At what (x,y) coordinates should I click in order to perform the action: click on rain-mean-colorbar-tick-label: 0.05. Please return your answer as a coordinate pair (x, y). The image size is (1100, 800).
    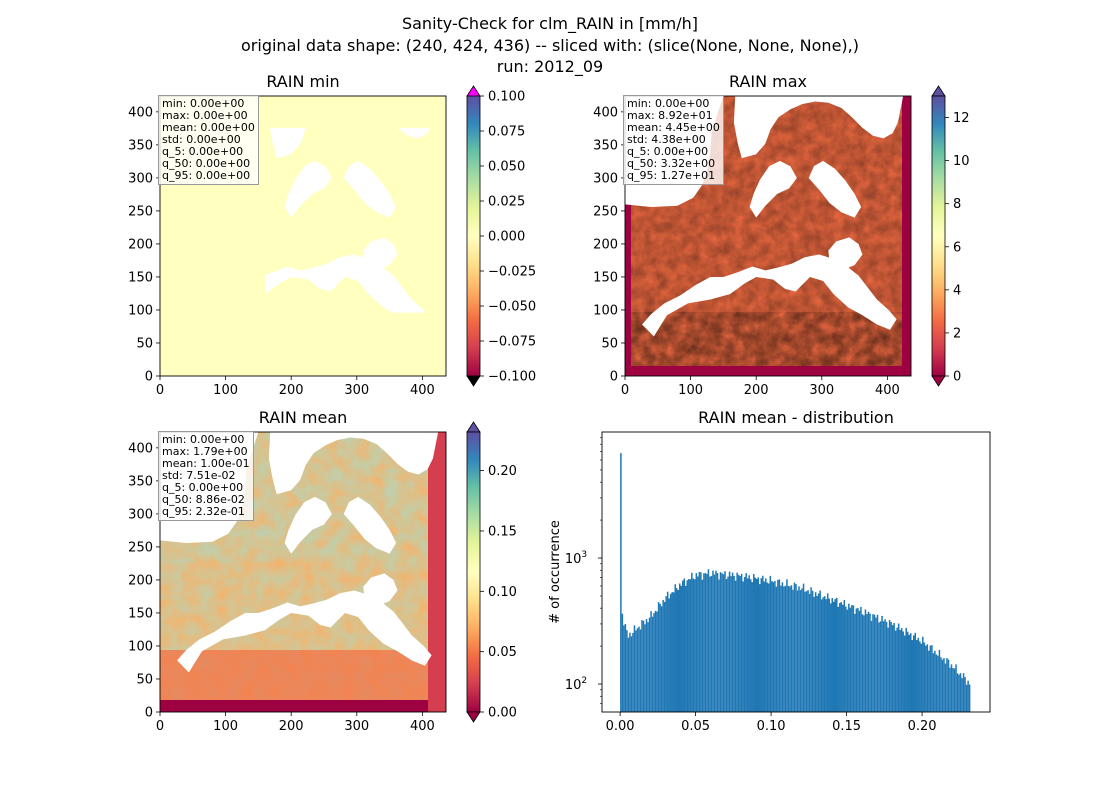
    Looking at the image, I should click on (502, 652).